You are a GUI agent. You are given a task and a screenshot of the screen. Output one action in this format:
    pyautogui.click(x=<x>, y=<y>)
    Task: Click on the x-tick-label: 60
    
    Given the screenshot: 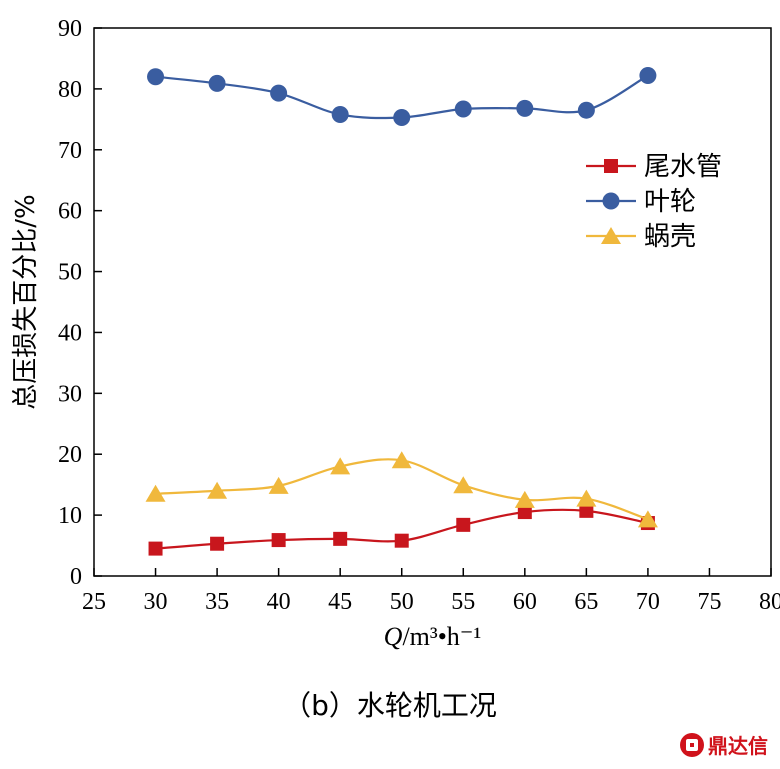 What is the action you would take?
    pyautogui.click(x=525, y=602)
    